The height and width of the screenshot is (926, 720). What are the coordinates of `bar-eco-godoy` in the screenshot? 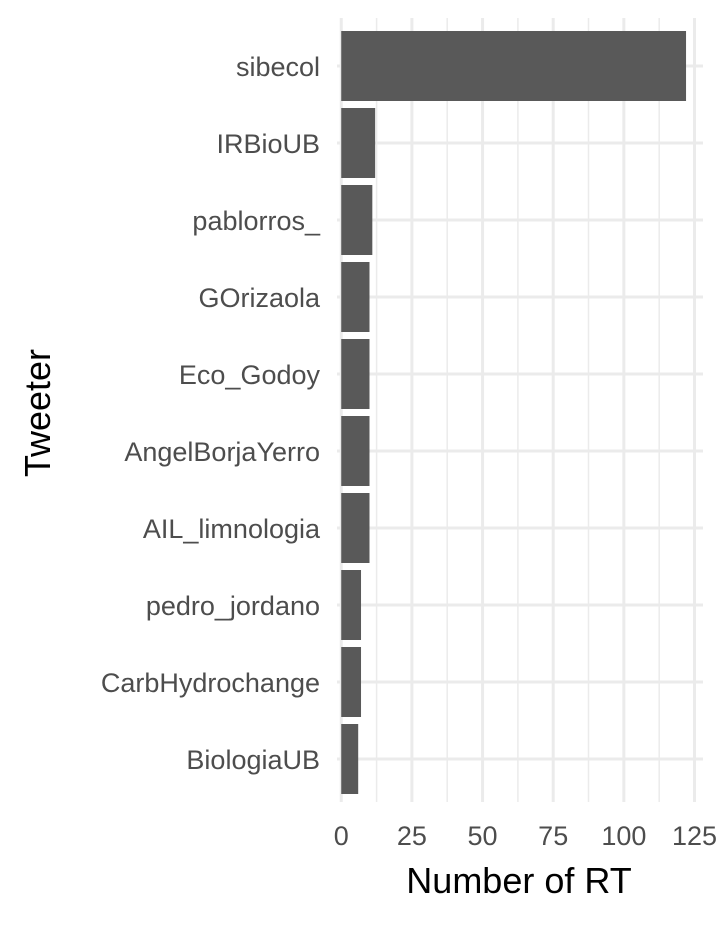 It's located at (355, 374).